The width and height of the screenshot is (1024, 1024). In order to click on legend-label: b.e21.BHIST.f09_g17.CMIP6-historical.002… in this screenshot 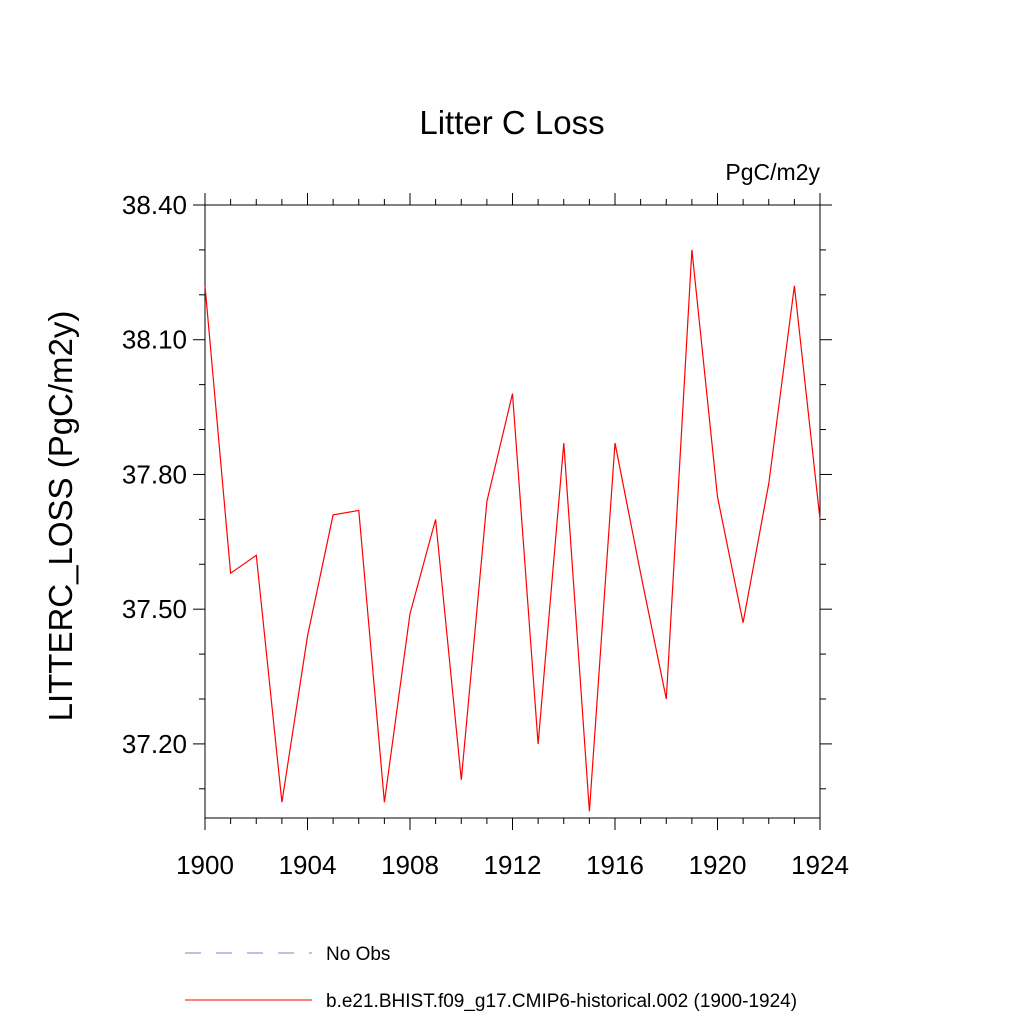, I will do `click(561, 1001)`.